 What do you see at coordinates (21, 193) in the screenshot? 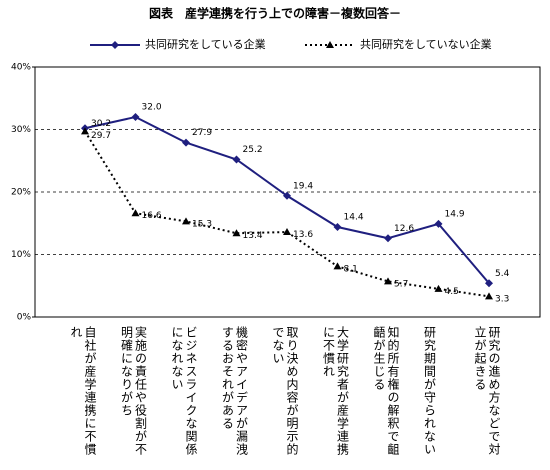
I see `y-tick-label: 20%` at bounding box center [21, 193].